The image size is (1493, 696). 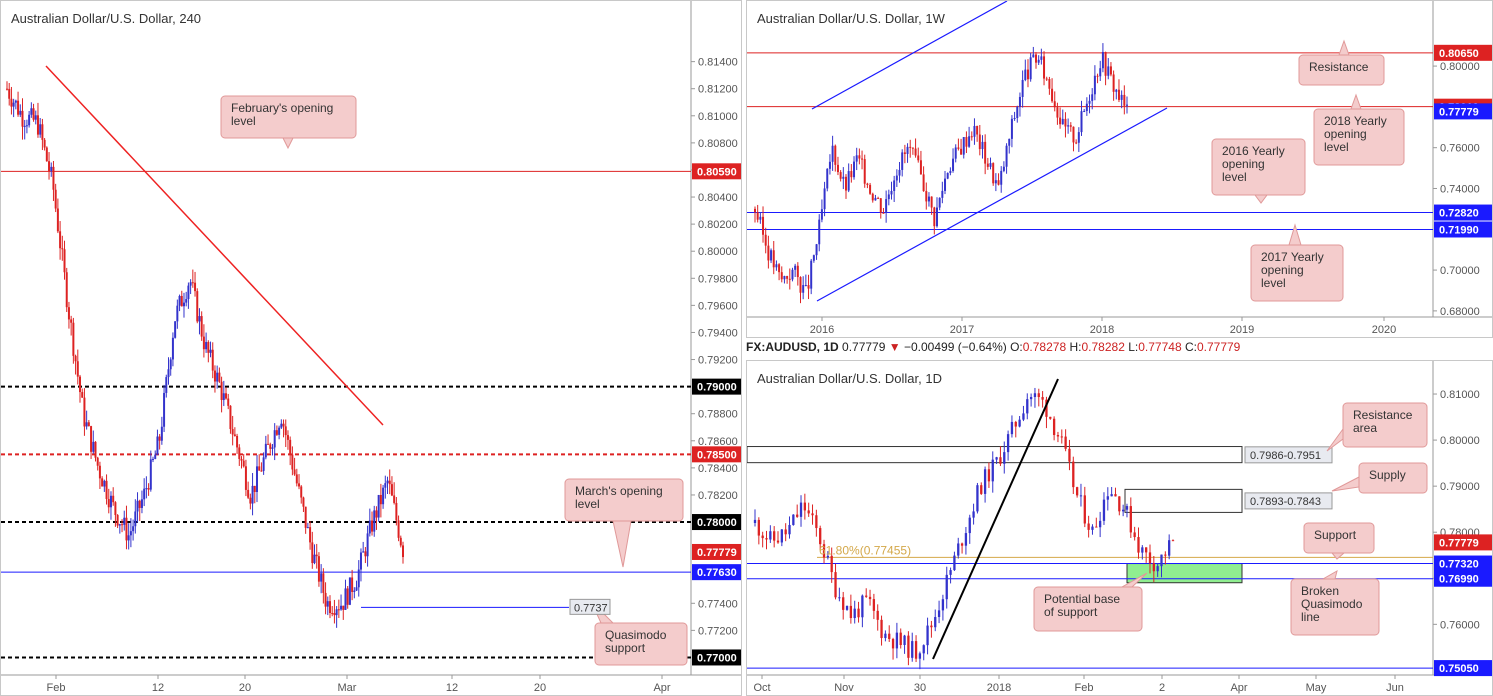 What do you see at coordinates (1184, 573) in the screenshot?
I see `potential-support-zone` at bounding box center [1184, 573].